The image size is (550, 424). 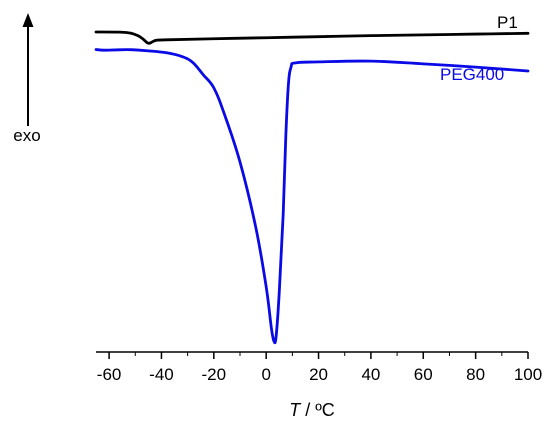 What do you see at coordinates (318, 374) in the screenshot?
I see `x-tick-label: 20` at bounding box center [318, 374].